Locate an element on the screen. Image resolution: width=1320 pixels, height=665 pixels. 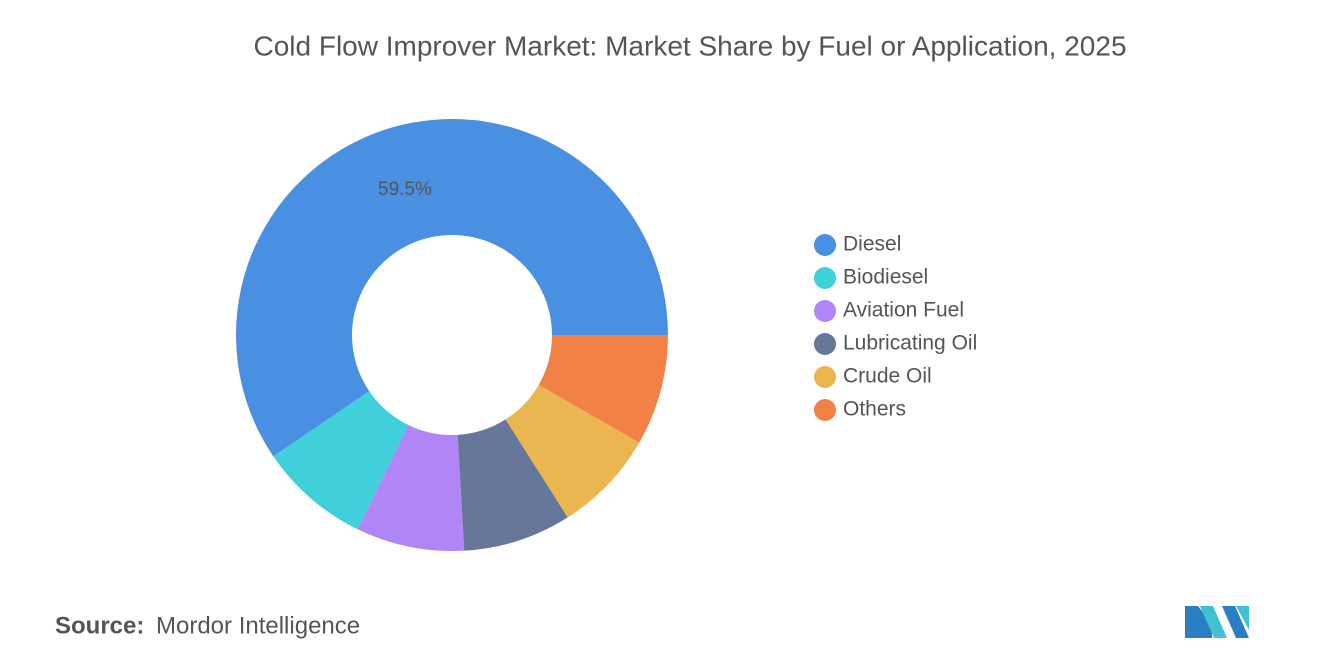
source-label: Source: is located at coordinates (99, 625).